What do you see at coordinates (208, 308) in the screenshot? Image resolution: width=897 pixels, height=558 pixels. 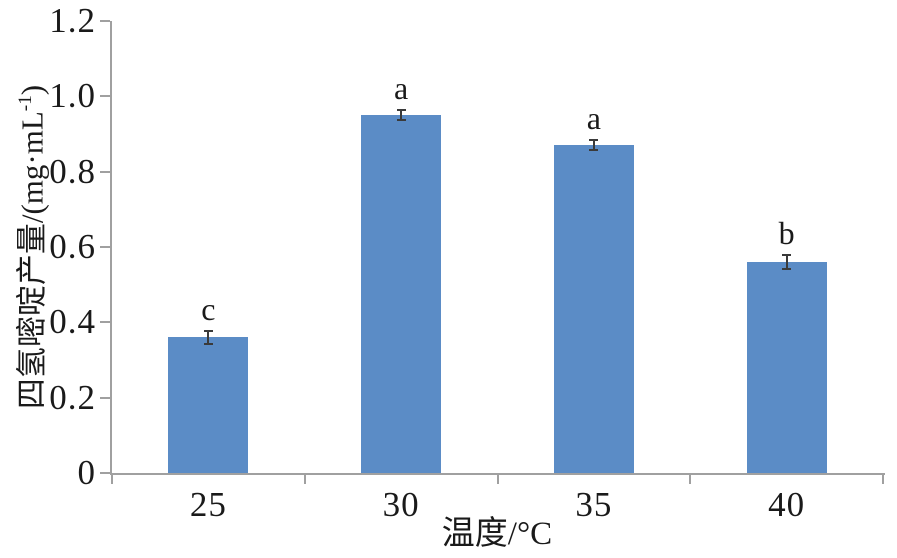 I see `significance-letter: c` at bounding box center [208, 308].